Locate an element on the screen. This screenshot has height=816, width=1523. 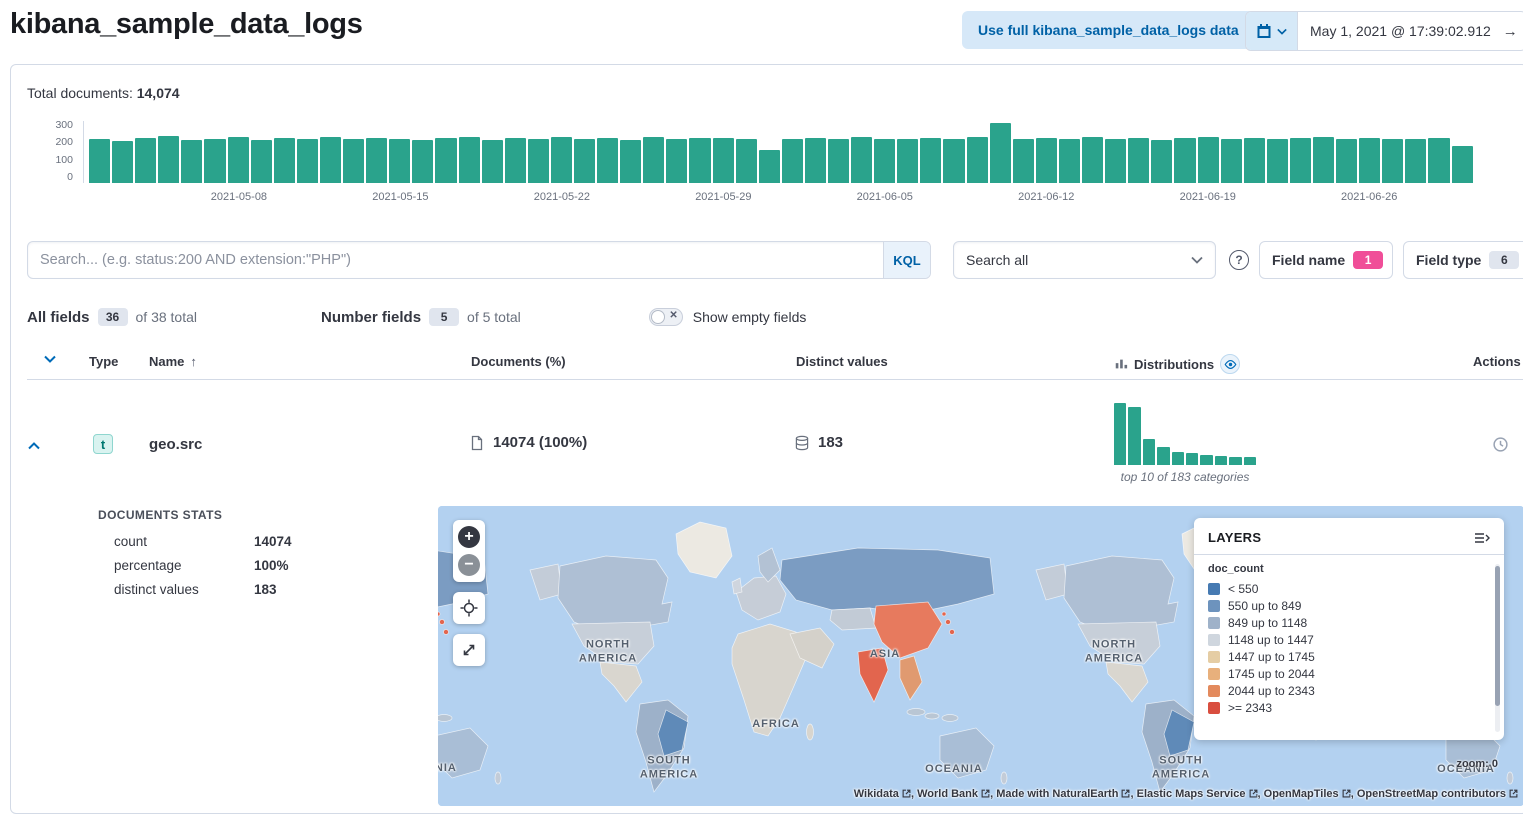
legend-item: >= 2343 is located at coordinates (1349, 707).